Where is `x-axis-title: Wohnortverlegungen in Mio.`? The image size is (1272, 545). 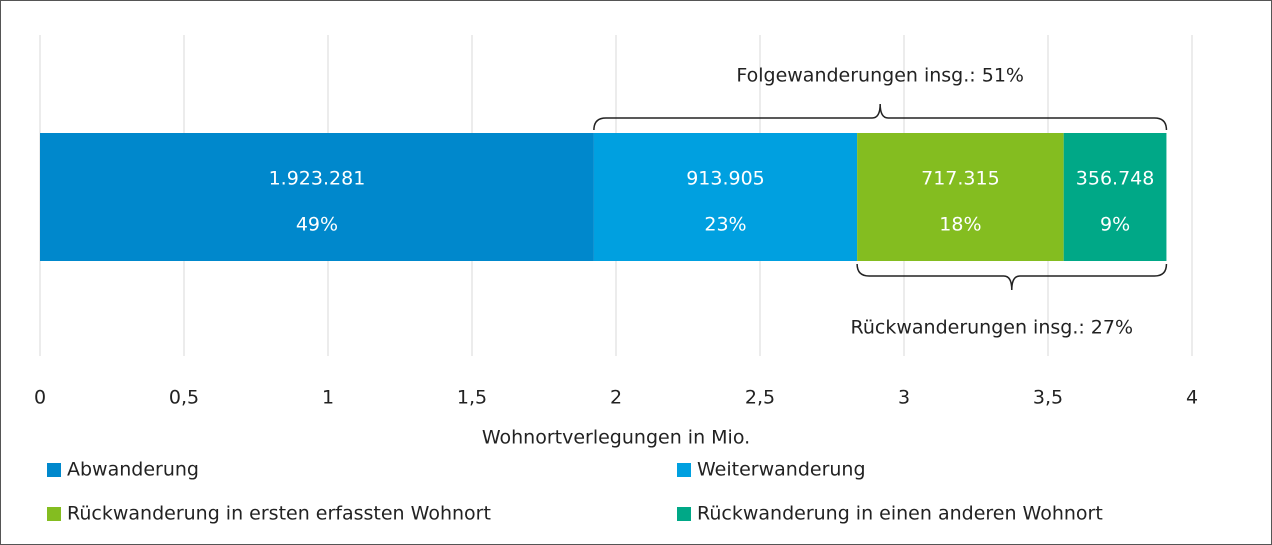 x-axis-title: Wohnortverlegungen in Mio. is located at coordinates (616, 438).